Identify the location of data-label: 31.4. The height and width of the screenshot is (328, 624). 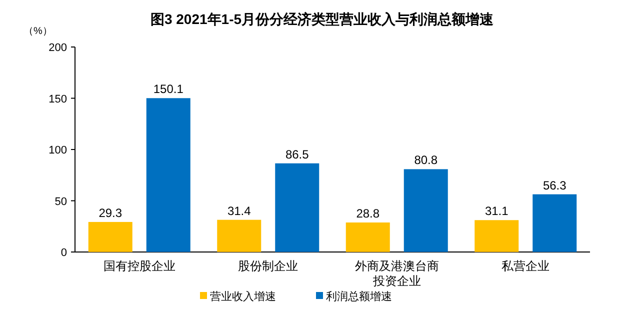
(239, 211).